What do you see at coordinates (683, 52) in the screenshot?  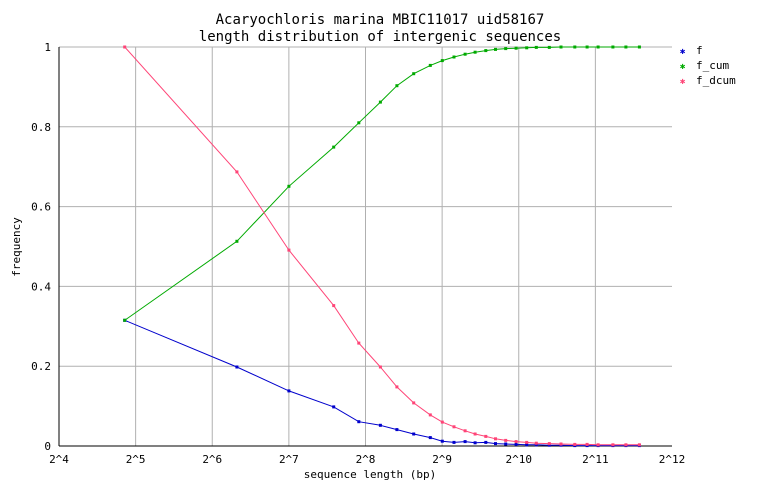 I see `legend-marker-f: ✱` at bounding box center [683, 52].